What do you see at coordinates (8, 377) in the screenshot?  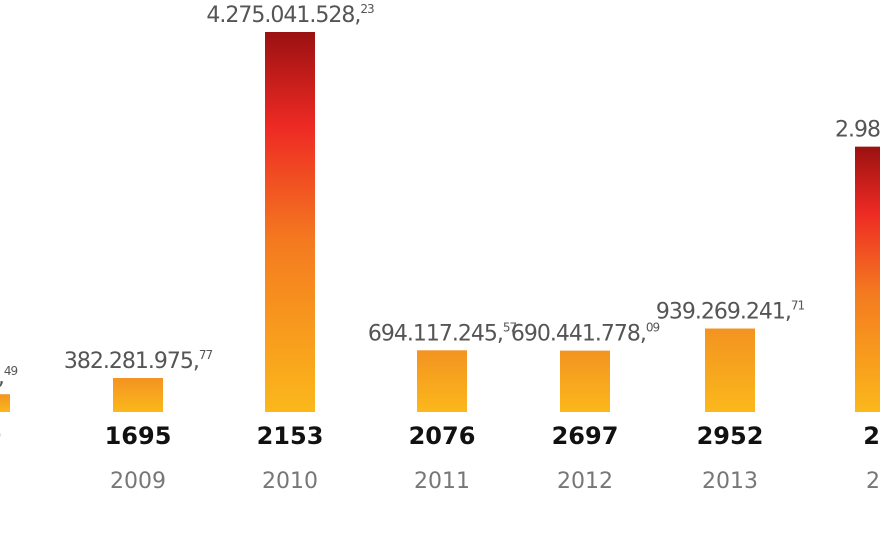 I see `value-label-2008: .836,49` at bounding box center [8, 377].